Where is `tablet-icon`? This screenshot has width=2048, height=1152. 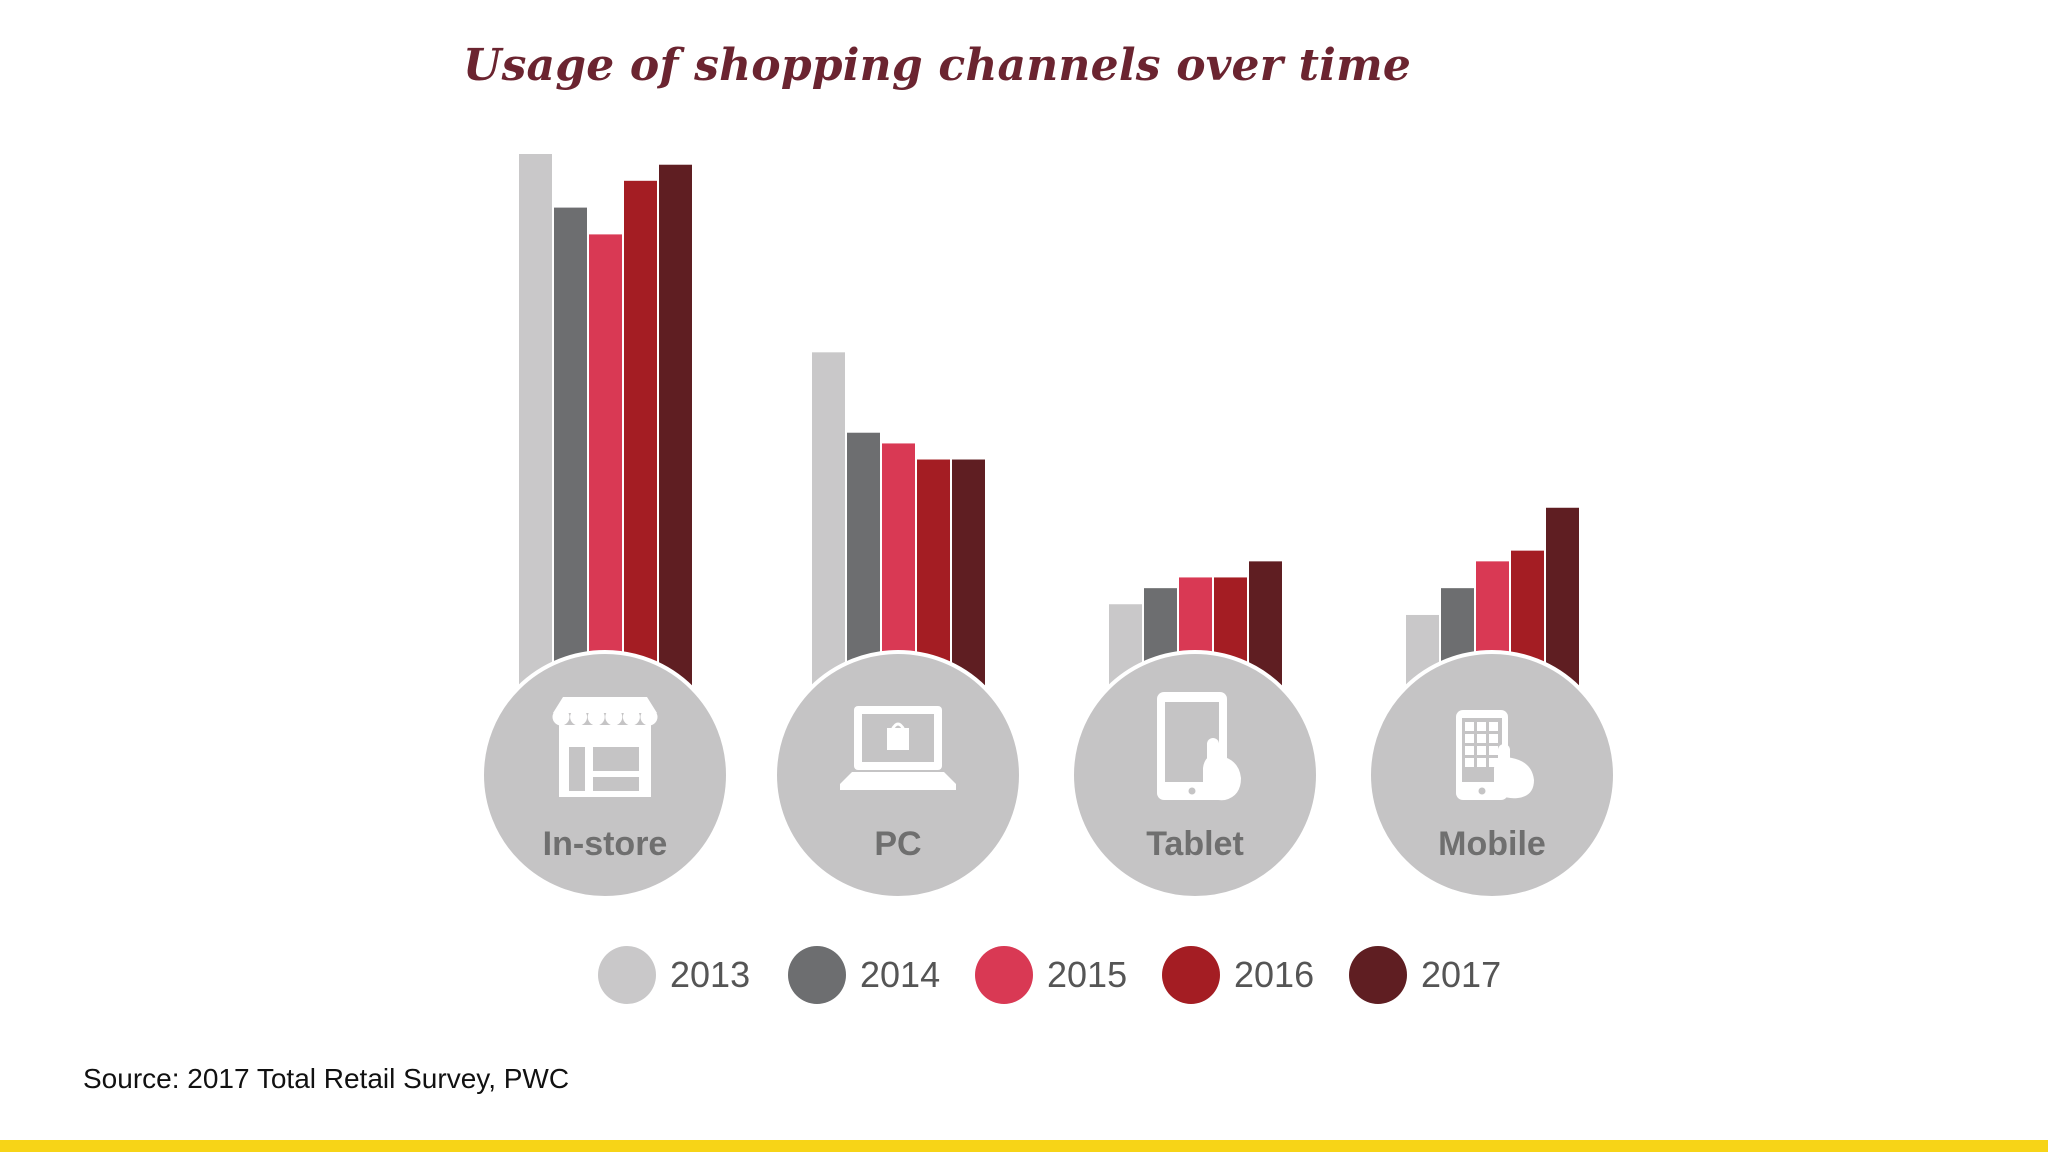 tablet-icon is located at coordinates (1199, 746).